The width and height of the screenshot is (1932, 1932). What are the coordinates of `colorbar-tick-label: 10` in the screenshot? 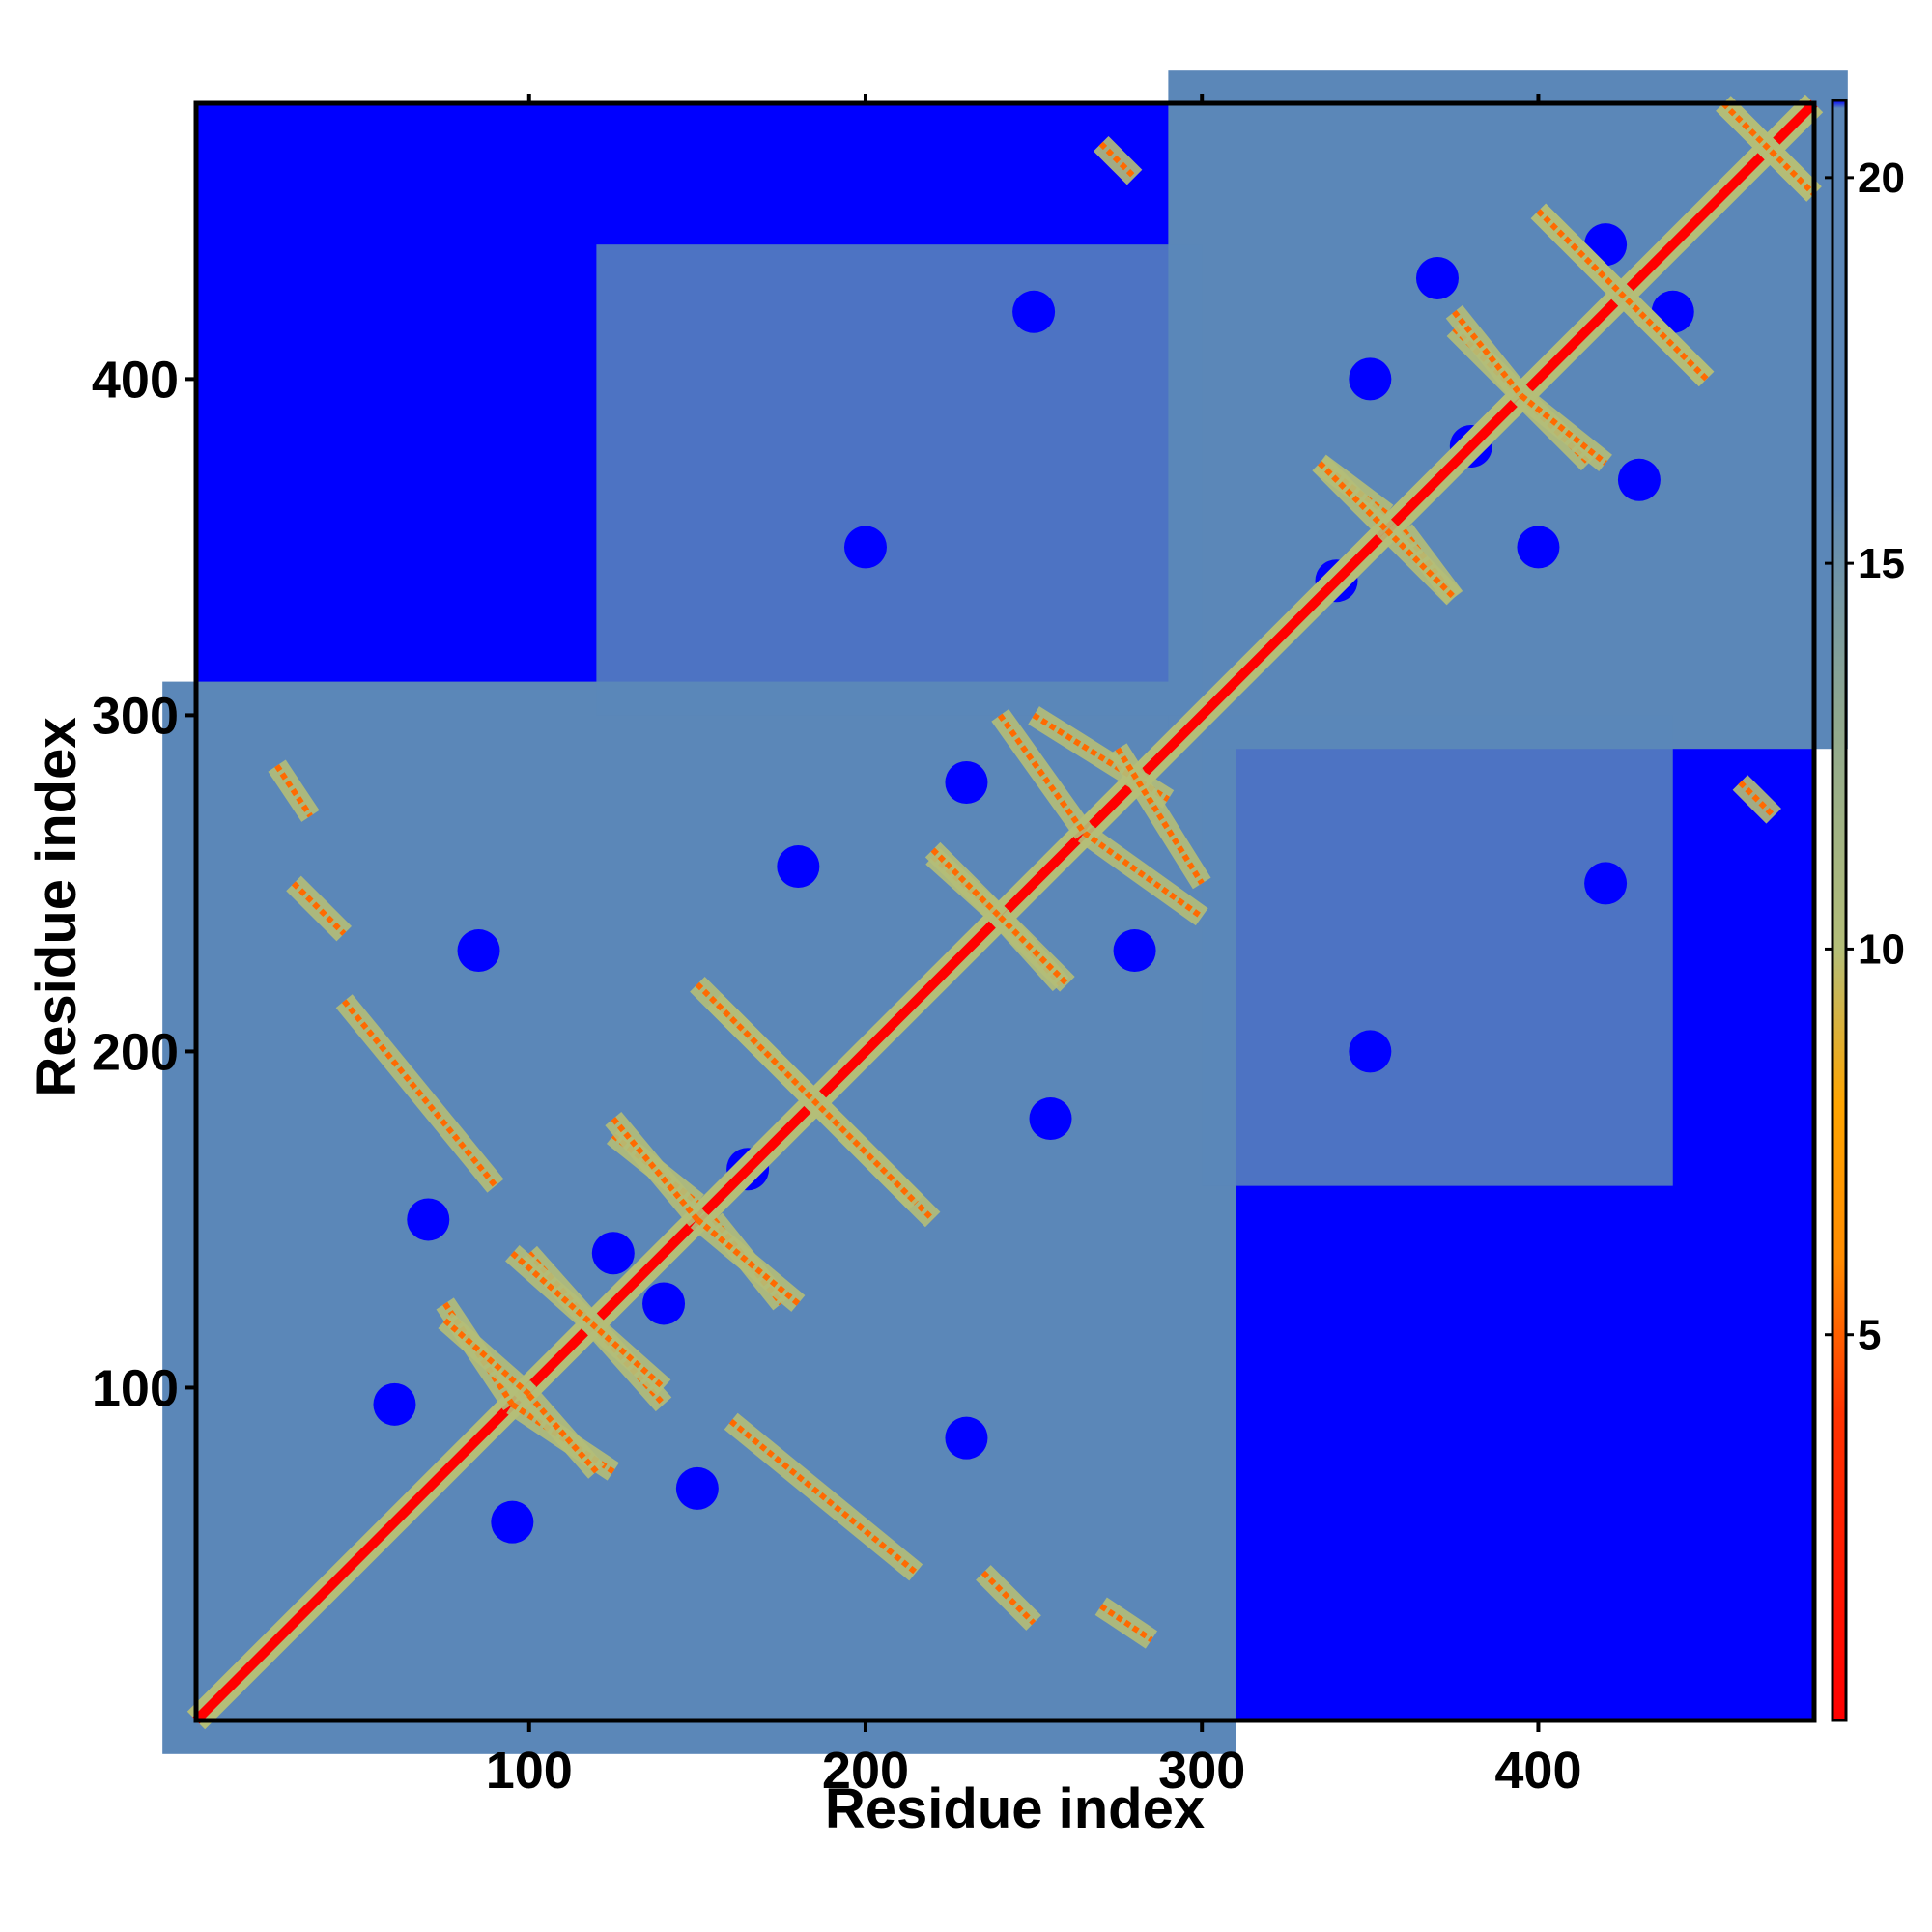 It's located at (1881, 949).